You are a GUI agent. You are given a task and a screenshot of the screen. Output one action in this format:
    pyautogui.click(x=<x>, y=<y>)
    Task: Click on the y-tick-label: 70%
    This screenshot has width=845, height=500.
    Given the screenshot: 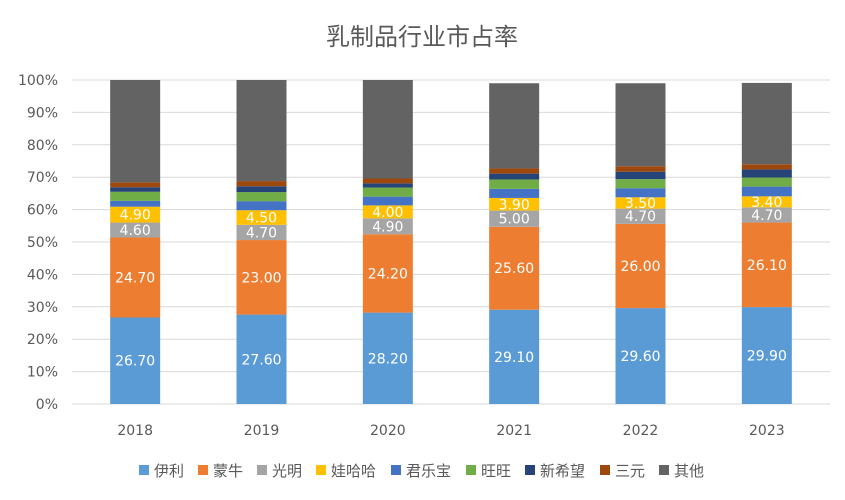 What is the action you would take?
    pyautogui.click(x=42, y=178)
    